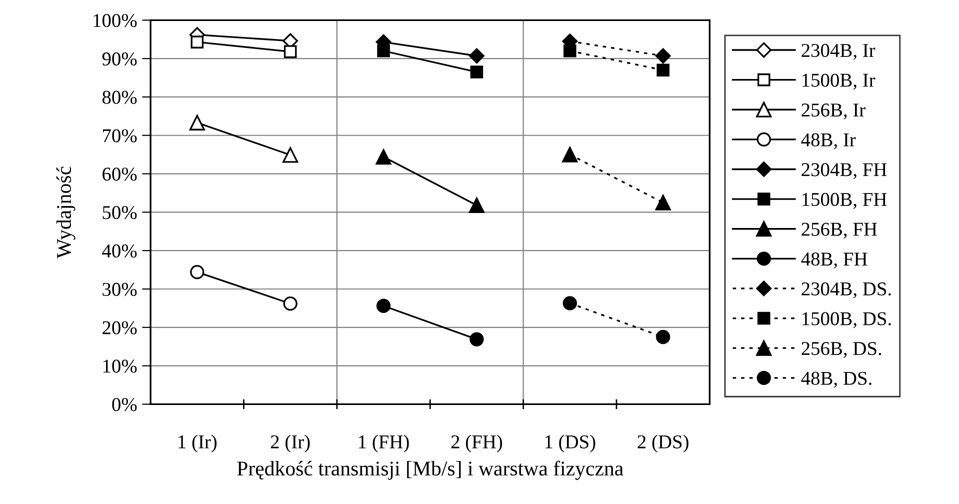 Image resolution: width=959 pixels, height=504 pixels. Describe the element at coordinates (384, 443) in the screenshot. I see `x-tick-label: 1 (FH)` at that location.